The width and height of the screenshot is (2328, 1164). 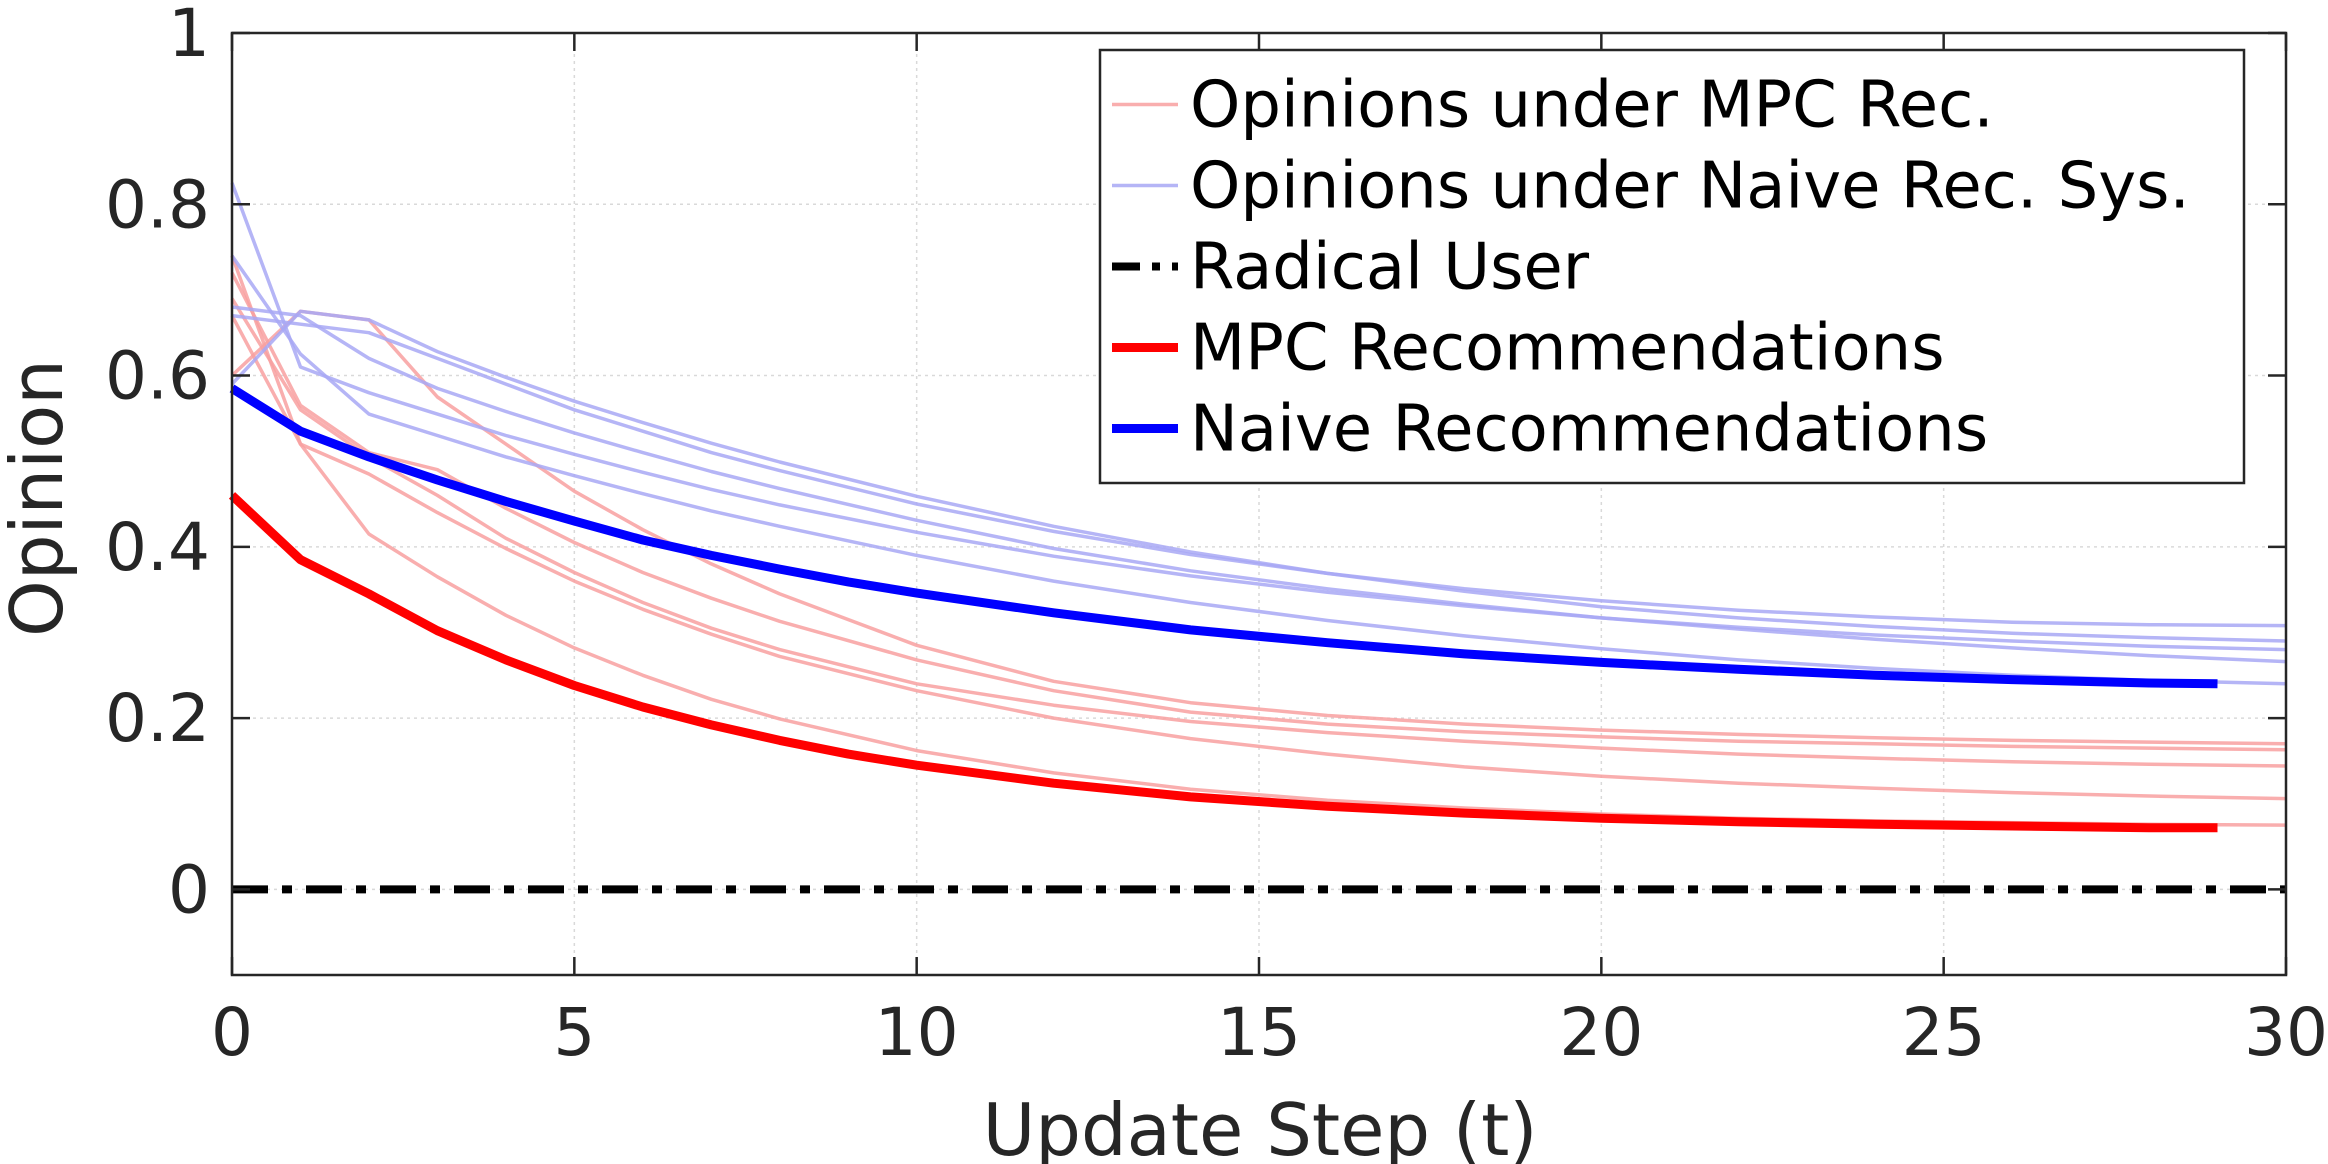 What do you see at coordinates (1567, 349) in the screenshot?
I see `legend-label-4: MPC Recommendations` at bounding box center [1567, 349].